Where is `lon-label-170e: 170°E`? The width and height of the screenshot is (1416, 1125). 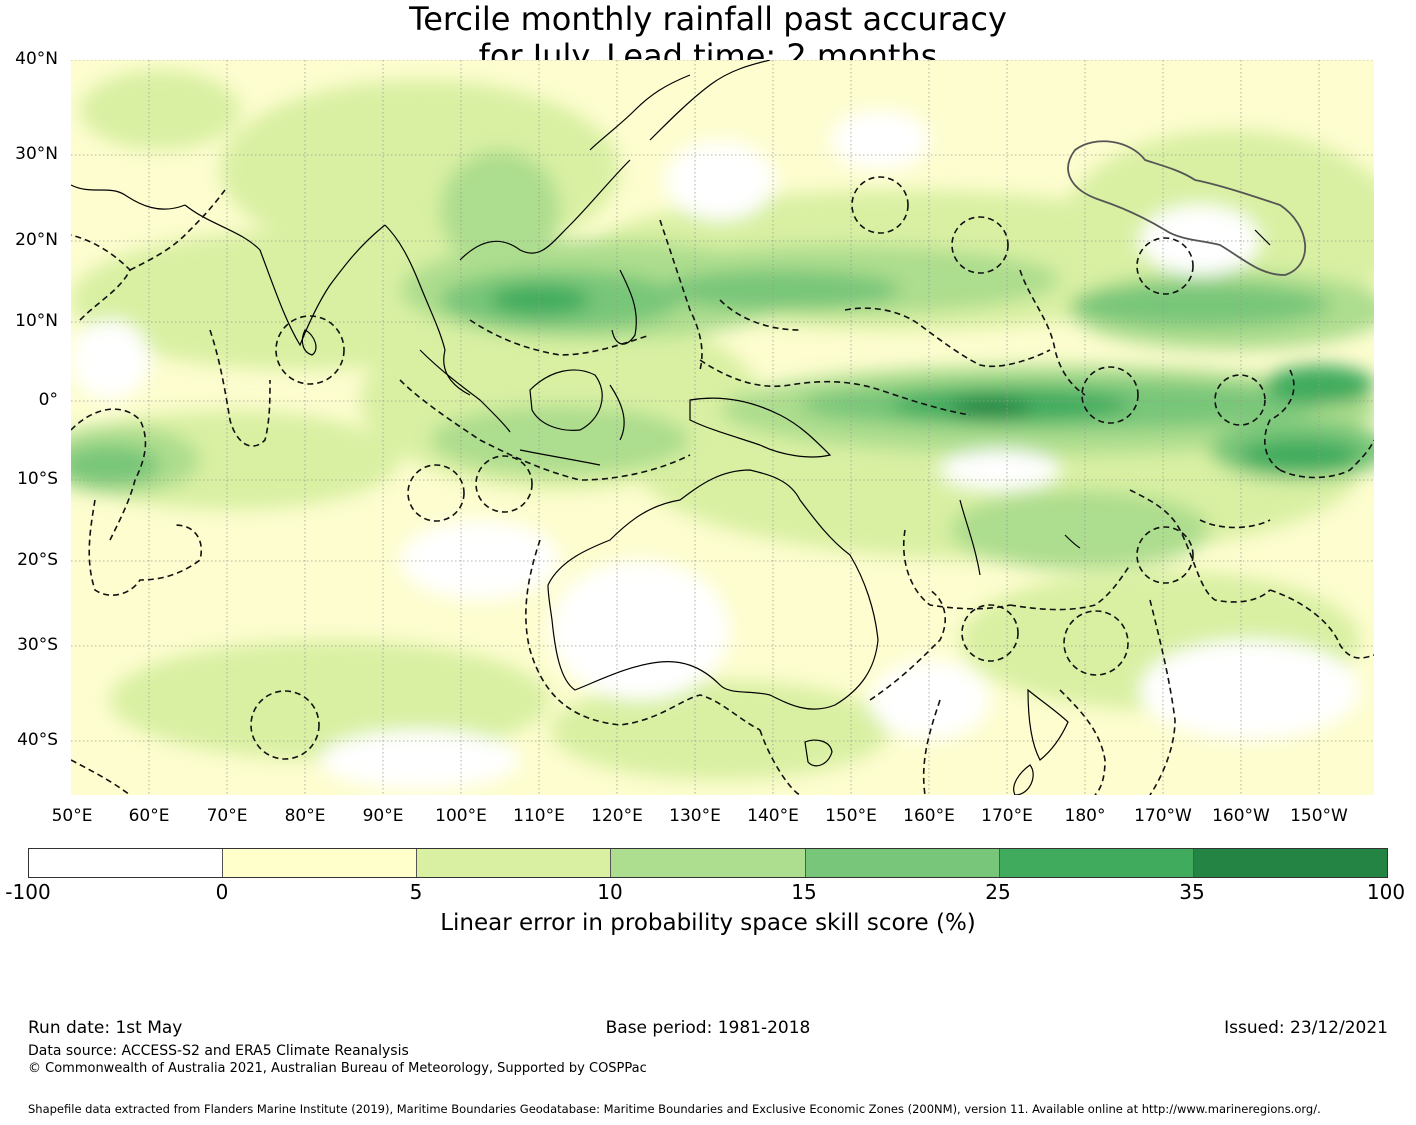 lon-label-170e: 170°E is located at coordinates (1007, 816).